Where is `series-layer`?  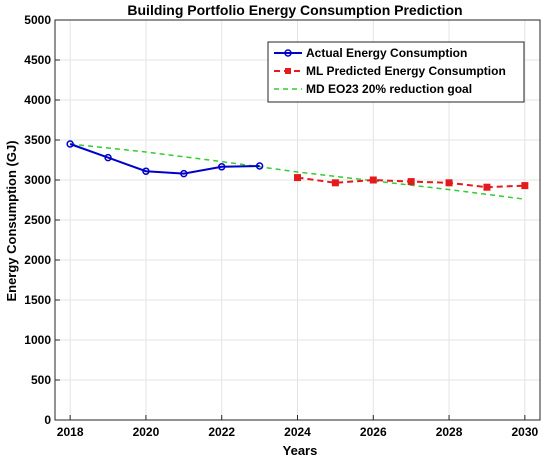
series-layer is located at coordinates (297, 170).